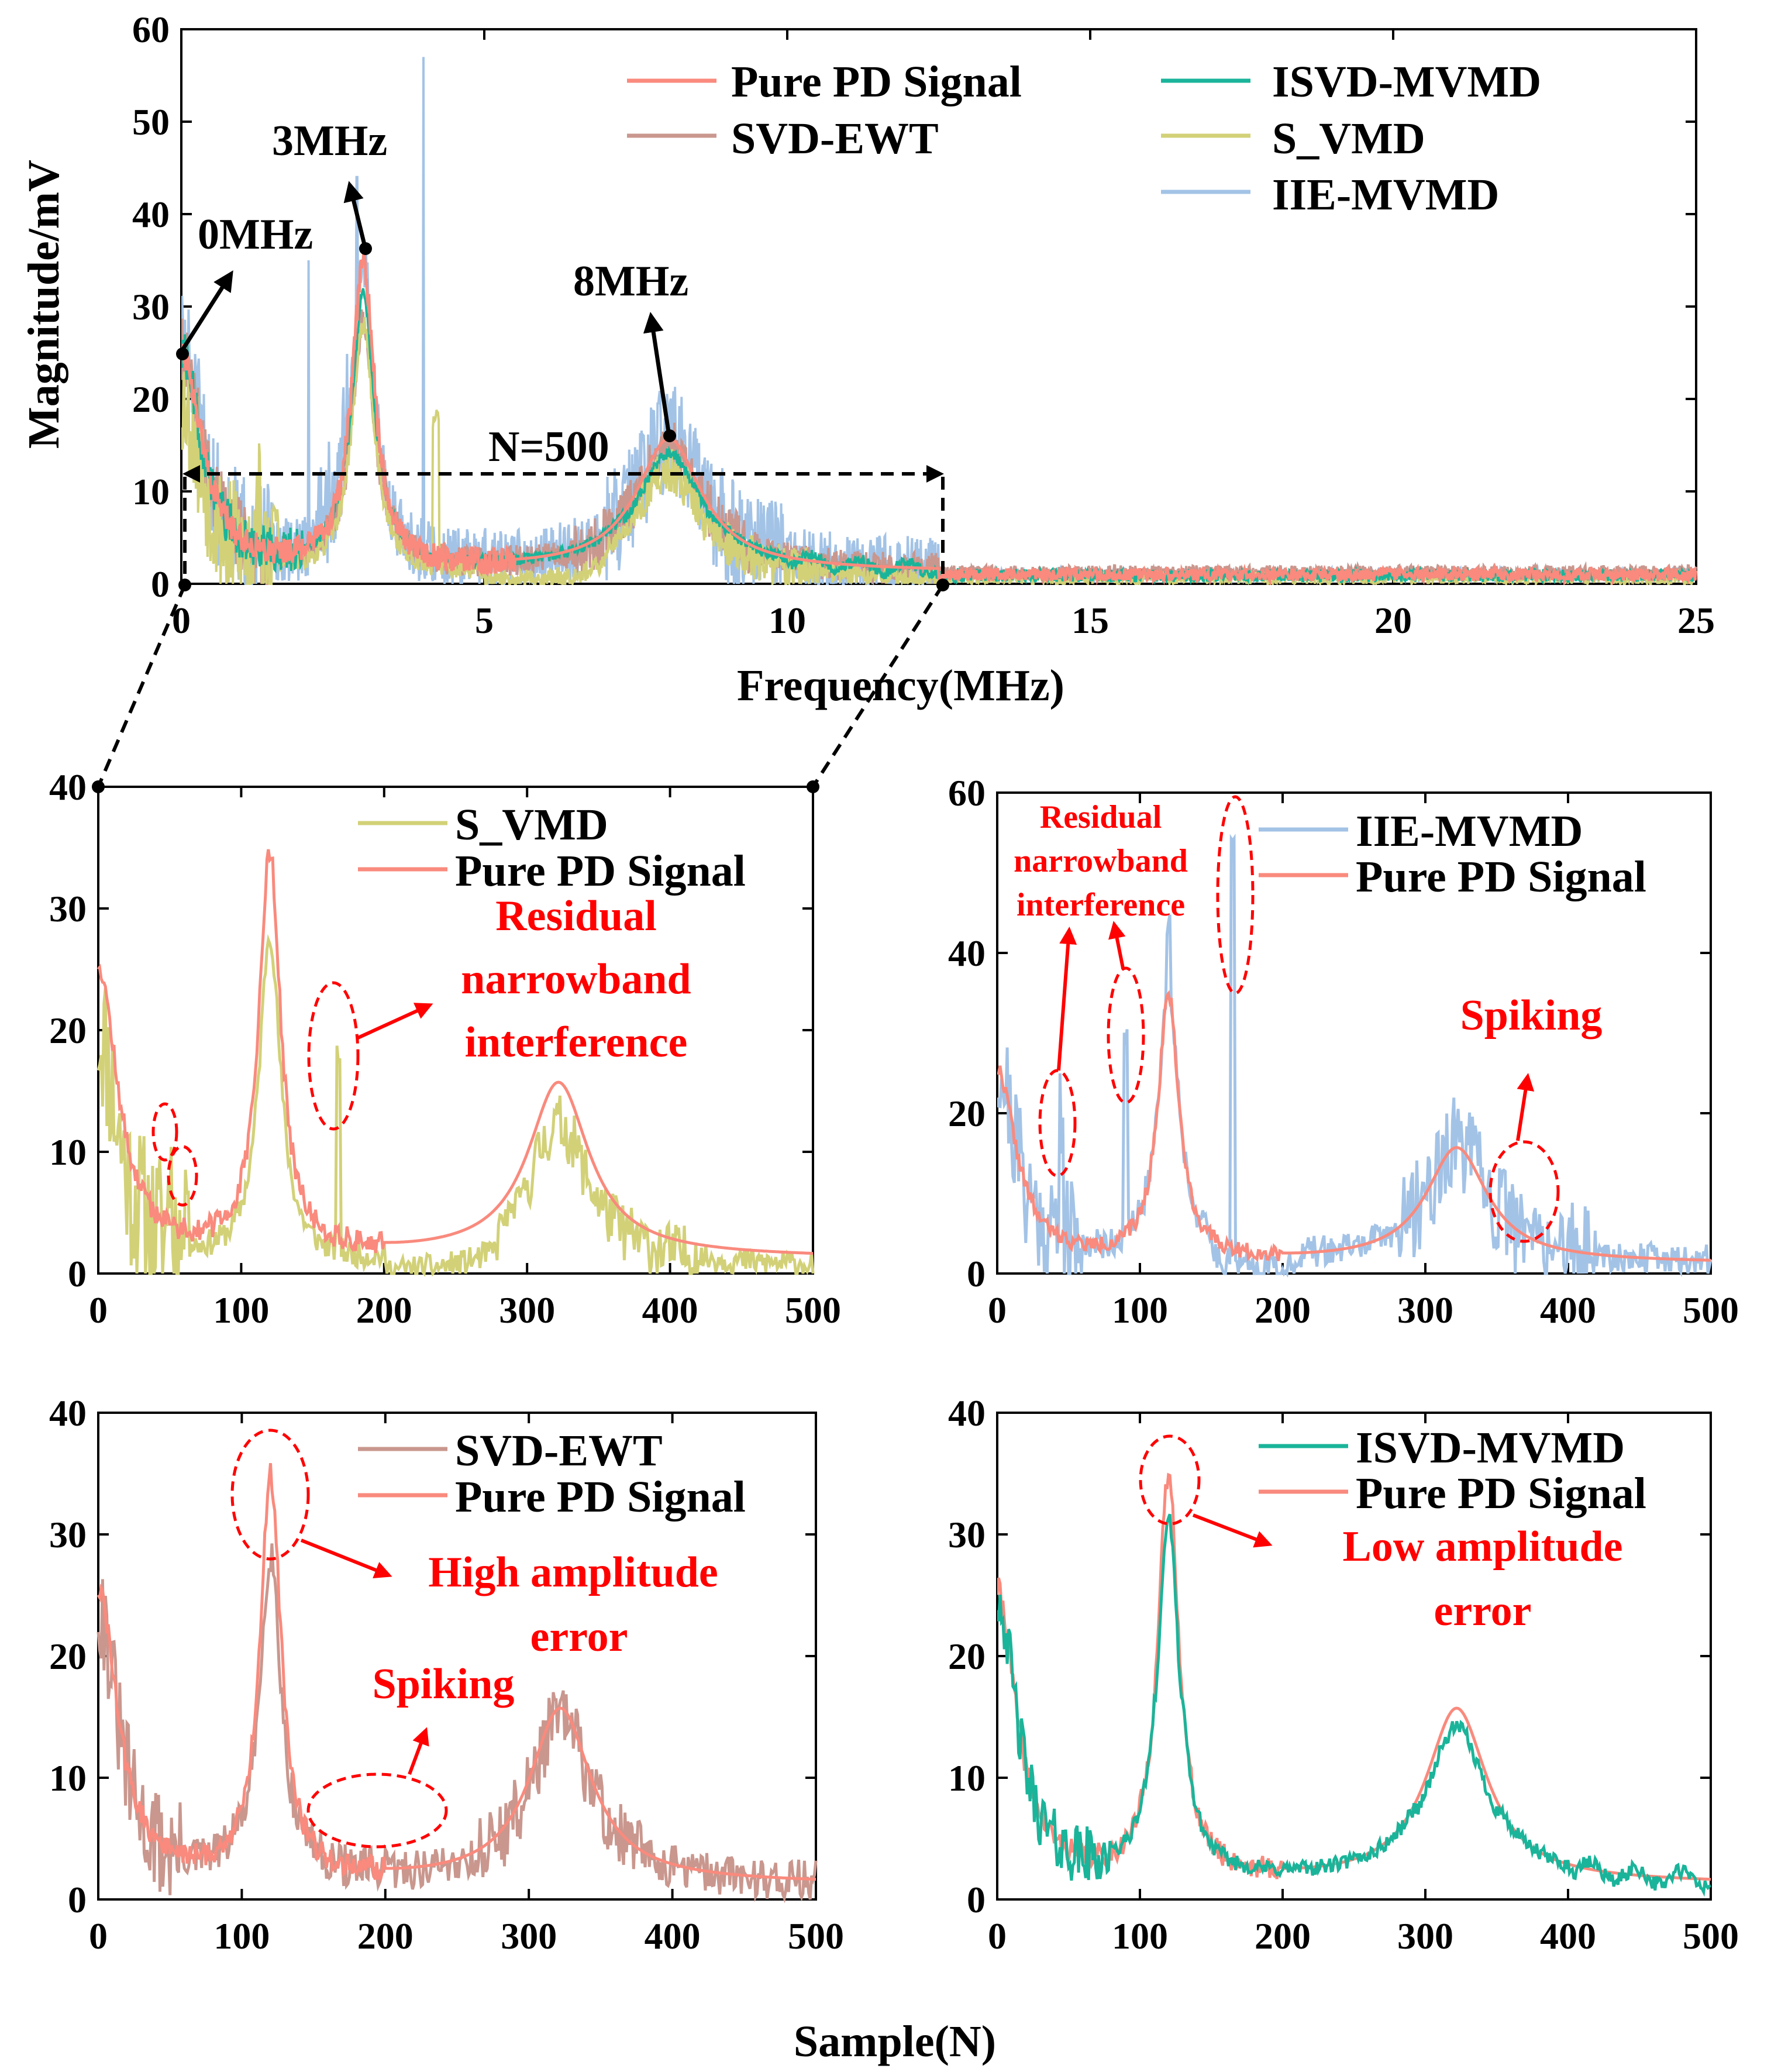  Describe the element at coordinates (579, 1637) in the screenshot. I see `svd-annotation-high-2: error` at that location.